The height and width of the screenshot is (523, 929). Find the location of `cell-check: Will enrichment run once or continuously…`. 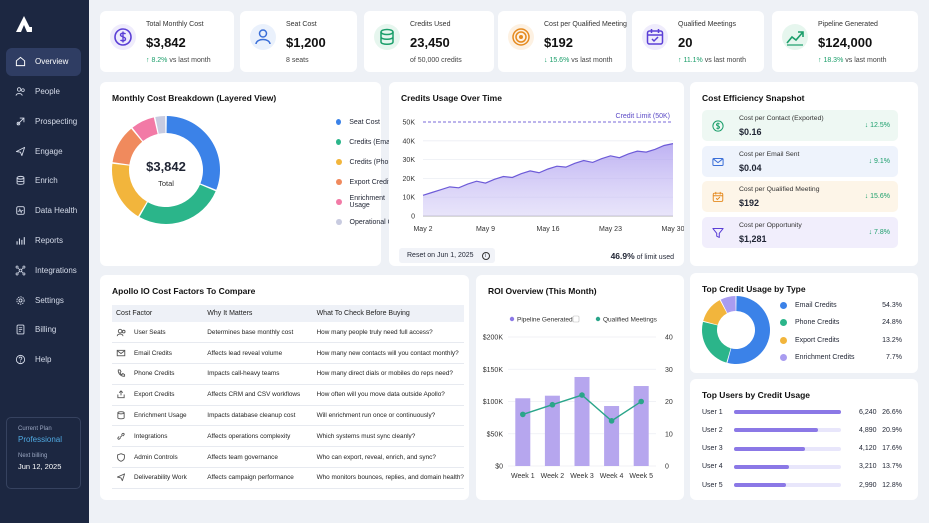

cell-check: Will enrichment run once or continuously… is located at coordinates (388, 416).